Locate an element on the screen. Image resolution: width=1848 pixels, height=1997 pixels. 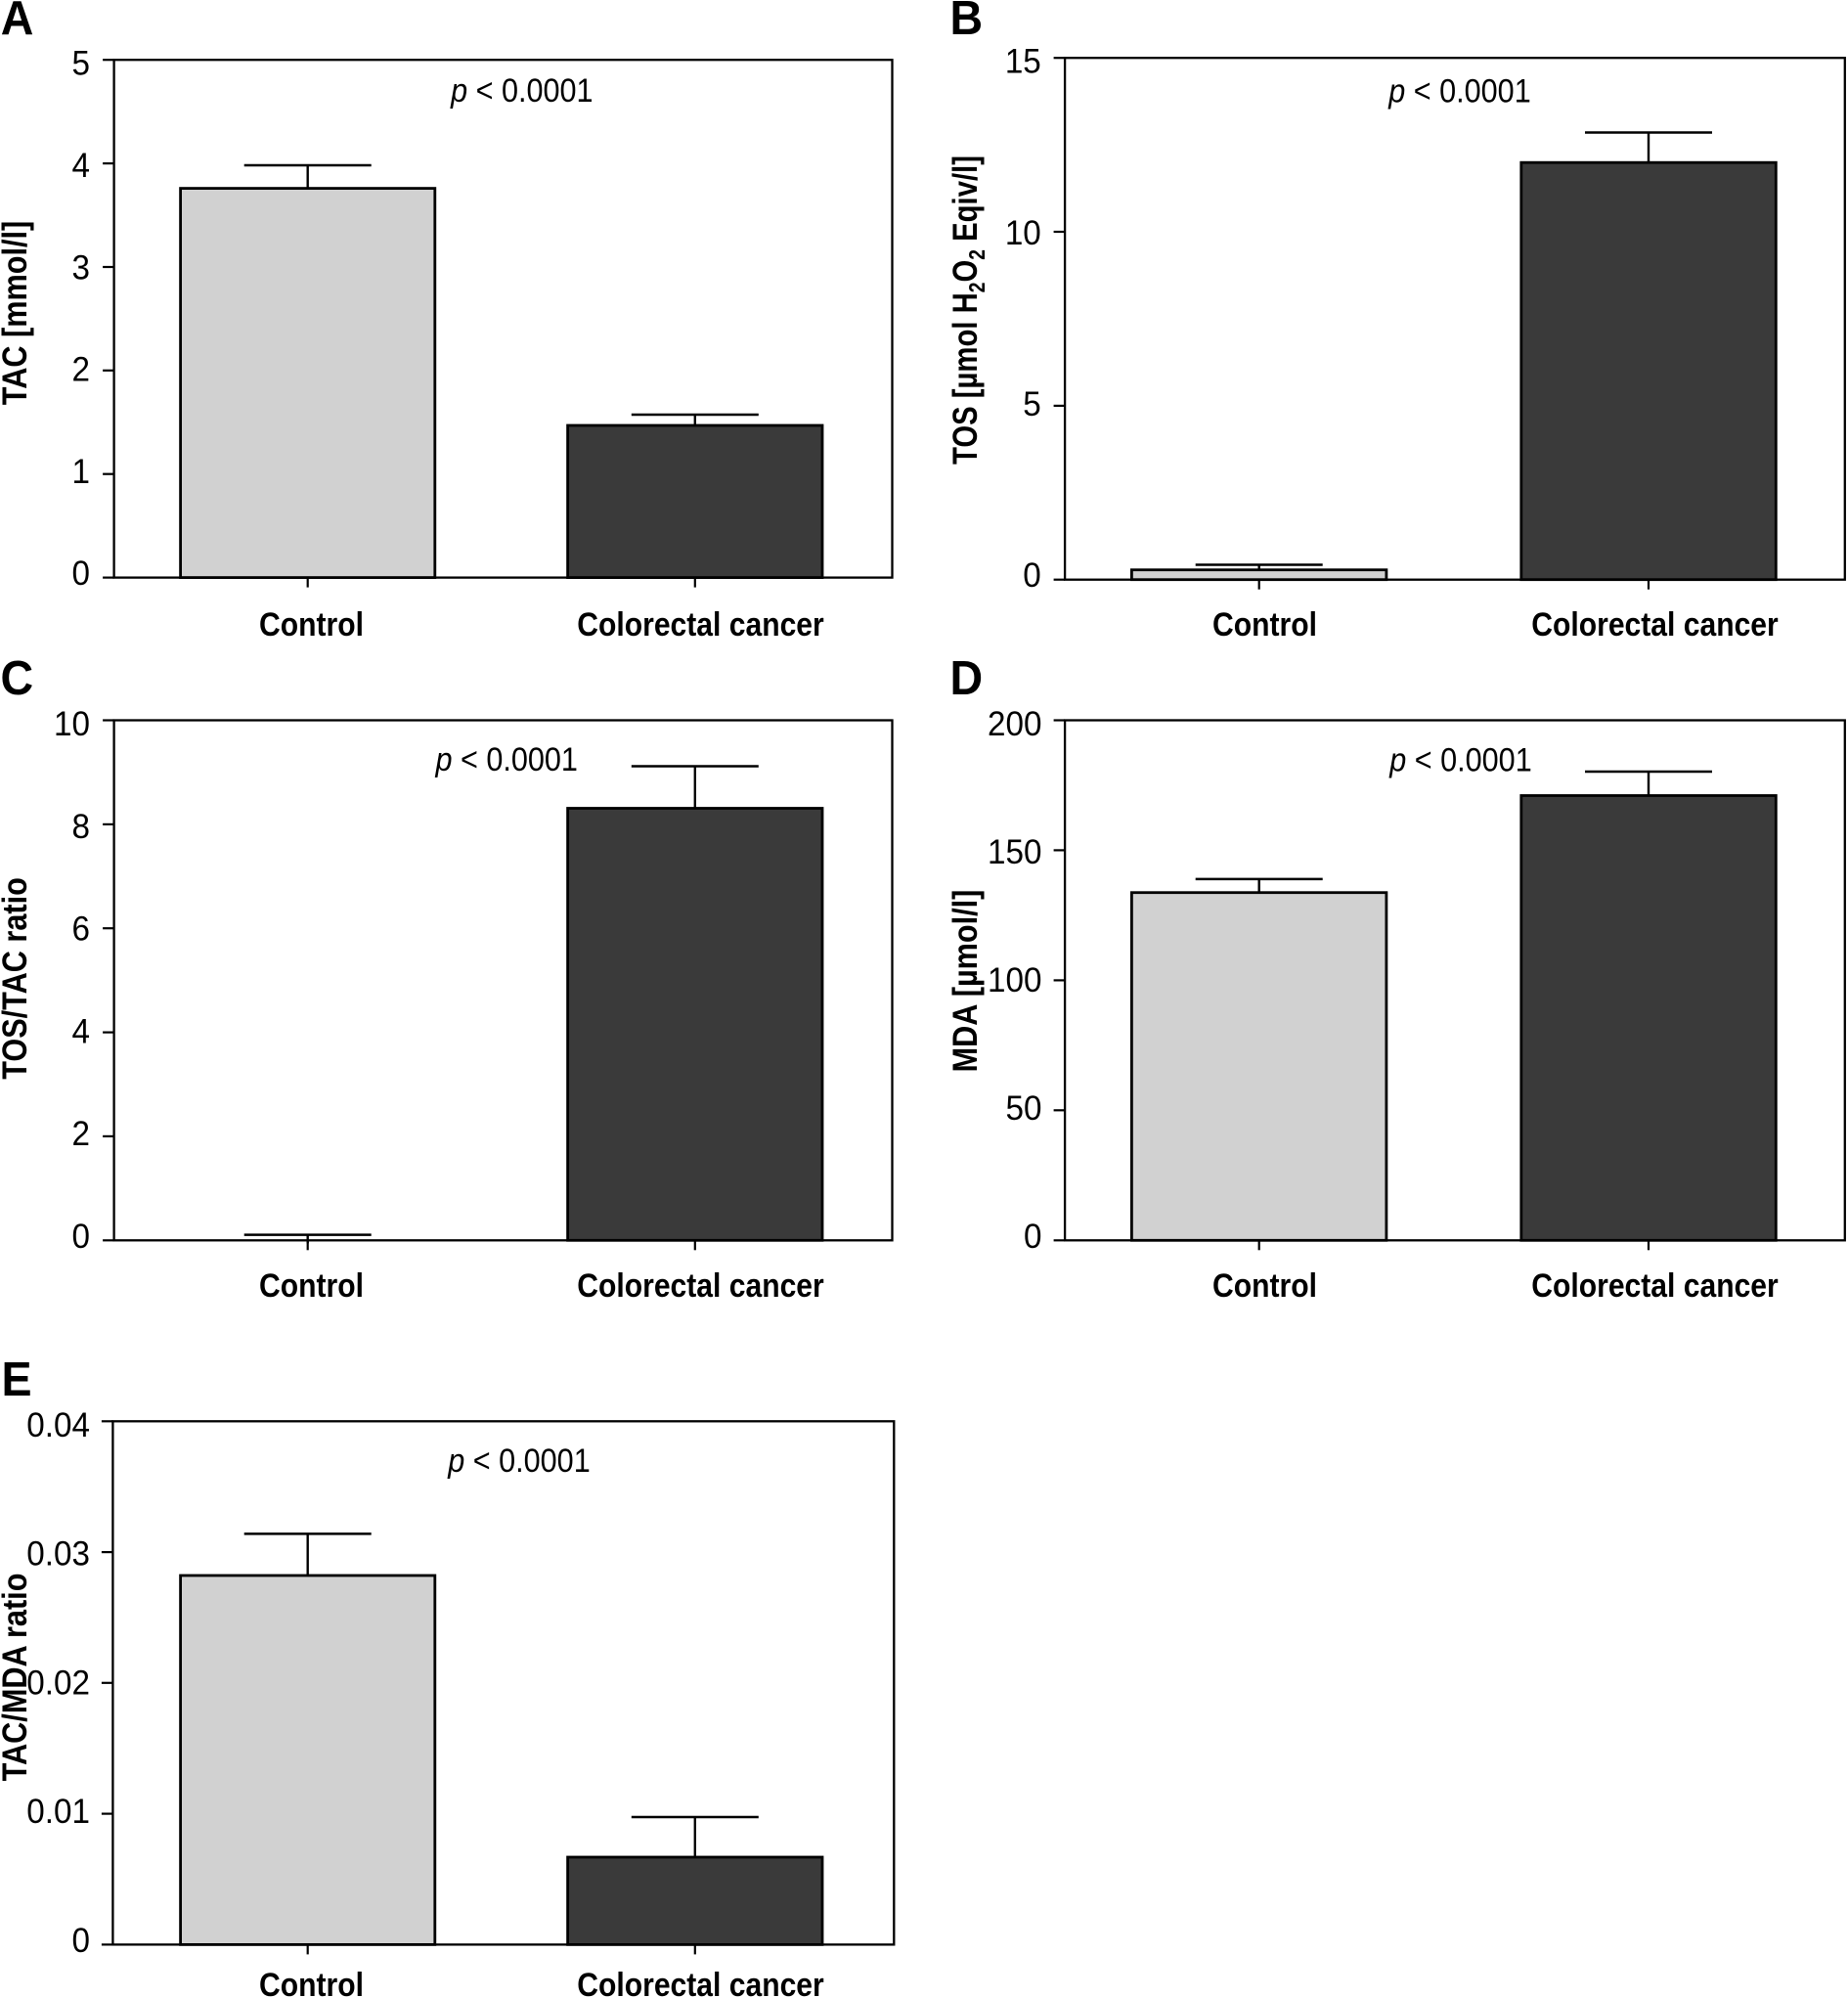
svg-text: TAC [mmol/l] is located at coordinates (16, 313).